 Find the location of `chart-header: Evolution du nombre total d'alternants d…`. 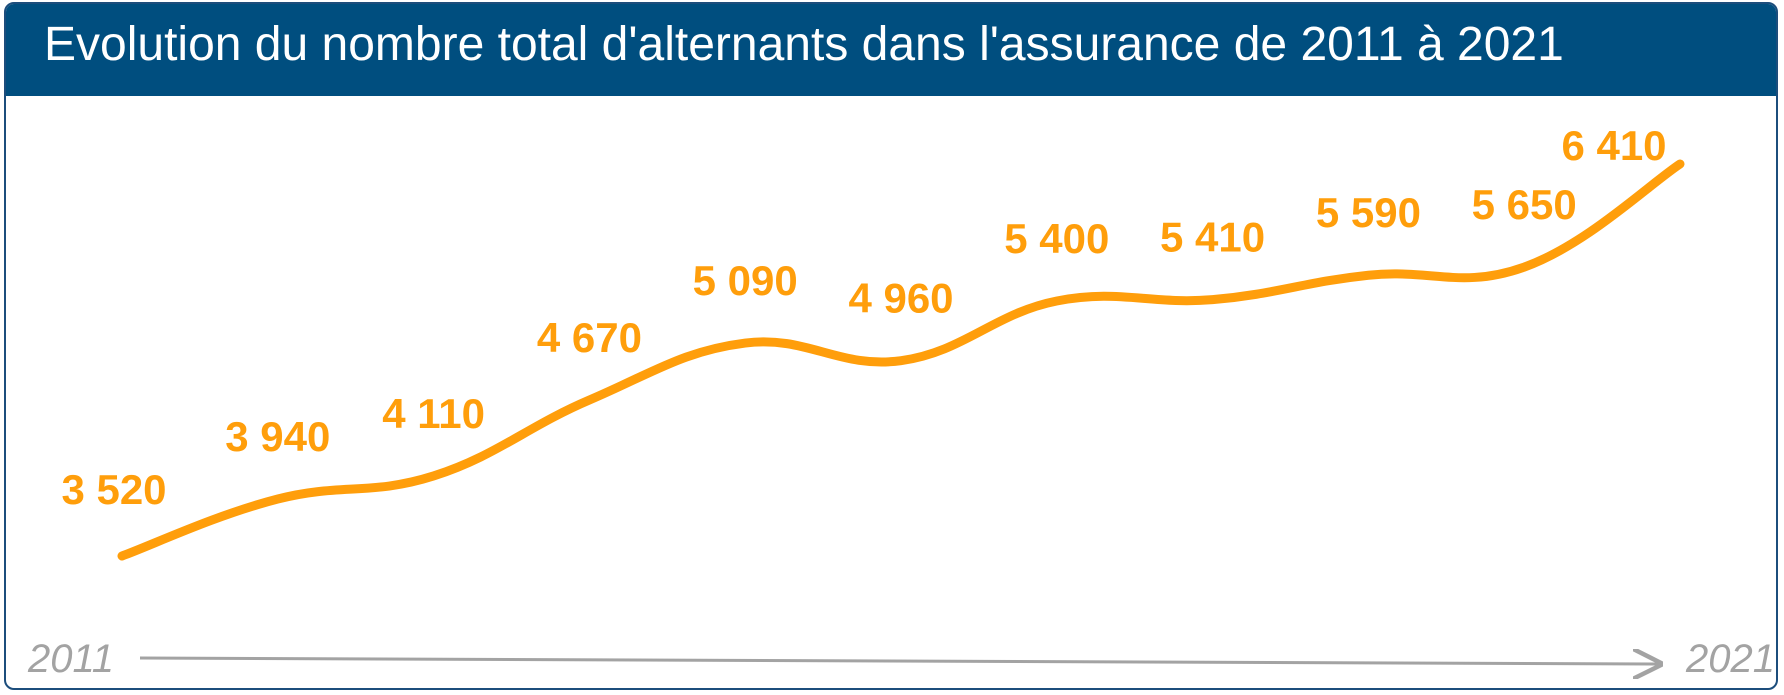

chart-header: Evolution du nombre total d'alternants d… is located at coordinates (891, 50).